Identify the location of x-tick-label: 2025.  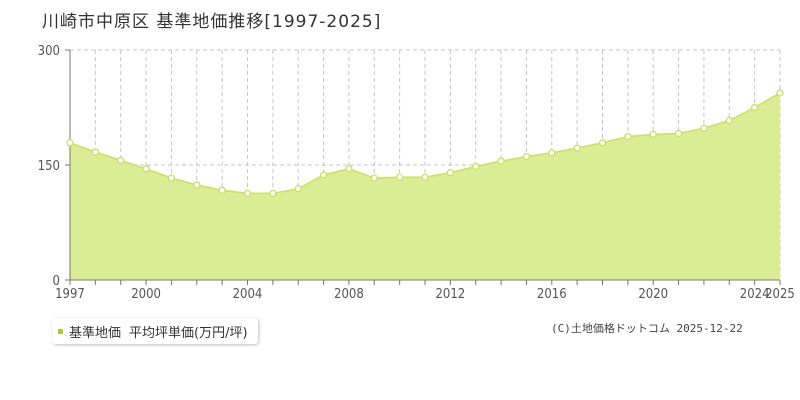
(780, 294).